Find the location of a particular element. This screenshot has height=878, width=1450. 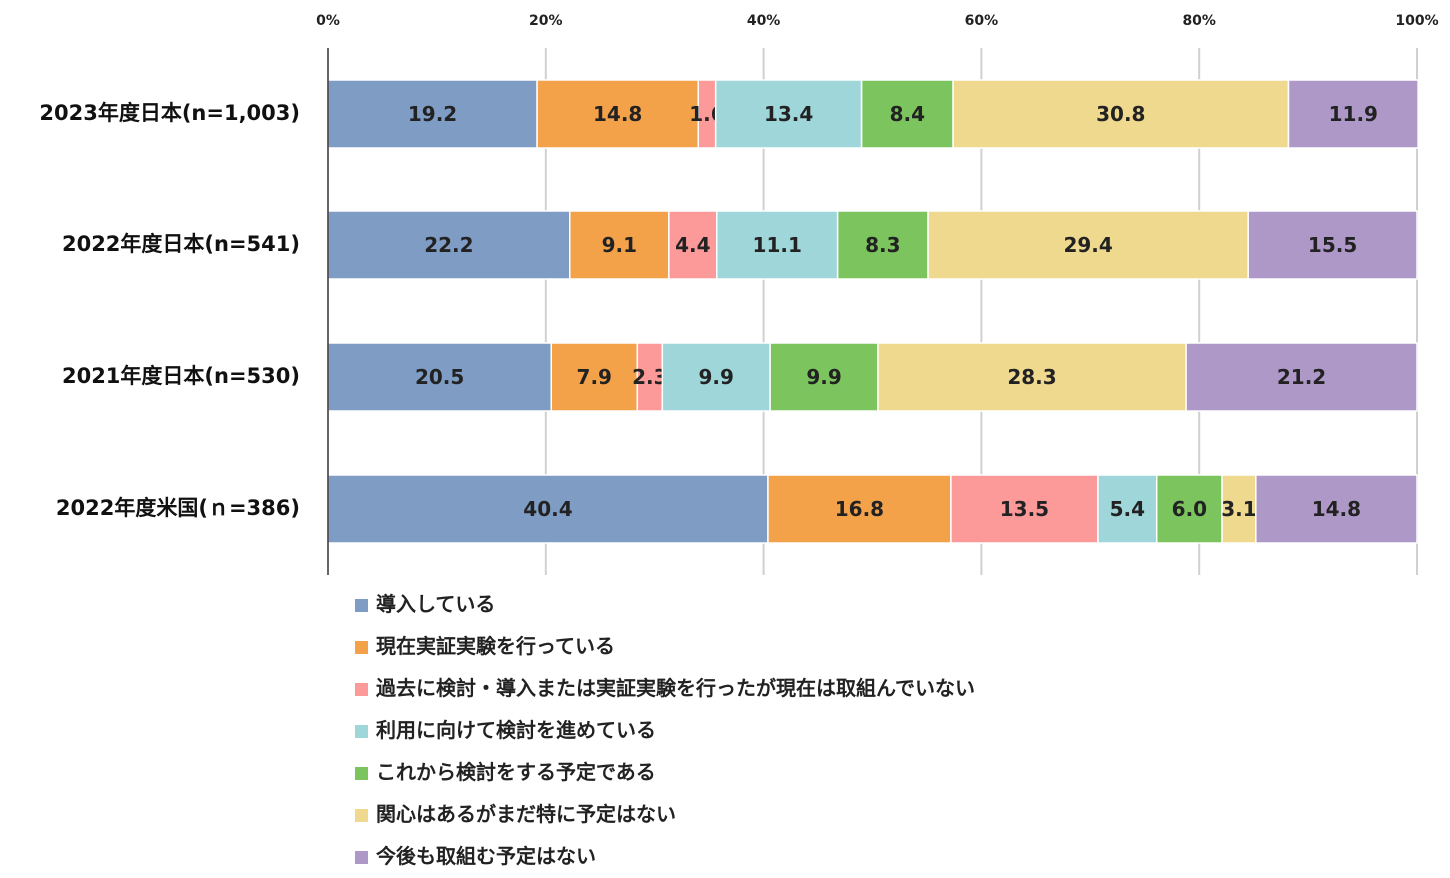

data-label: 20.5 is located at coordinates (439, 377).